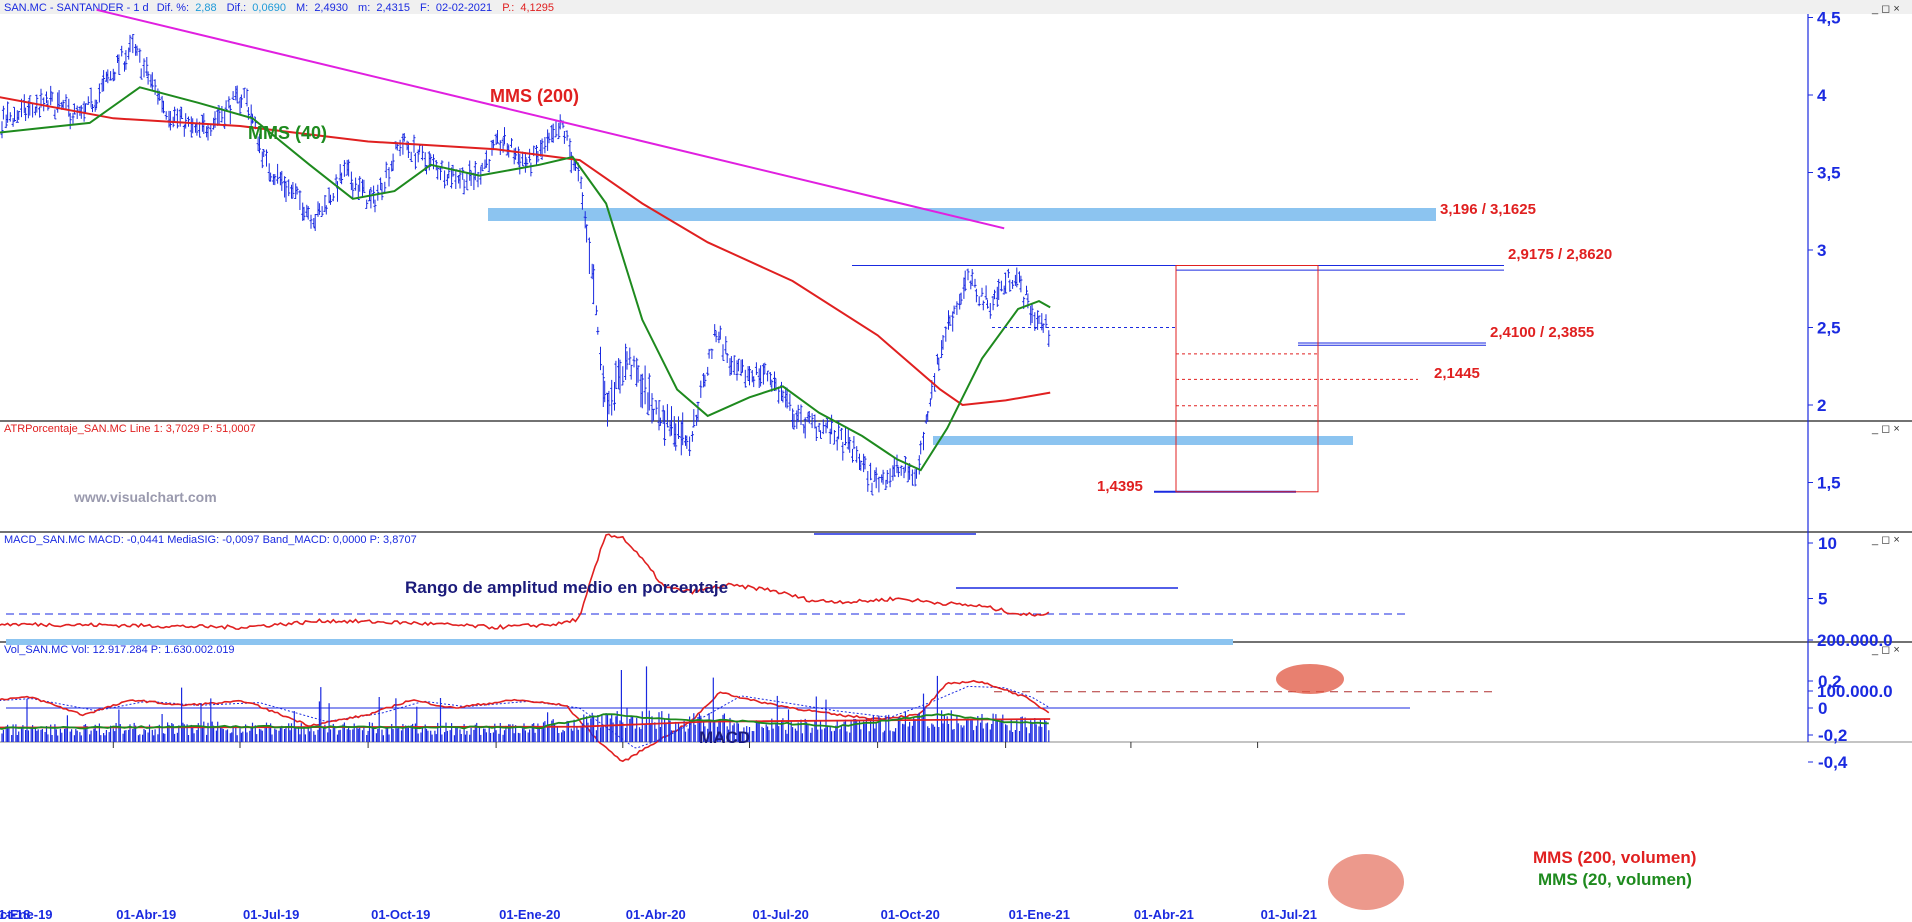 The height and width of the screenshot is (922, 1912). I want to click on trendline, so click(550, 119).